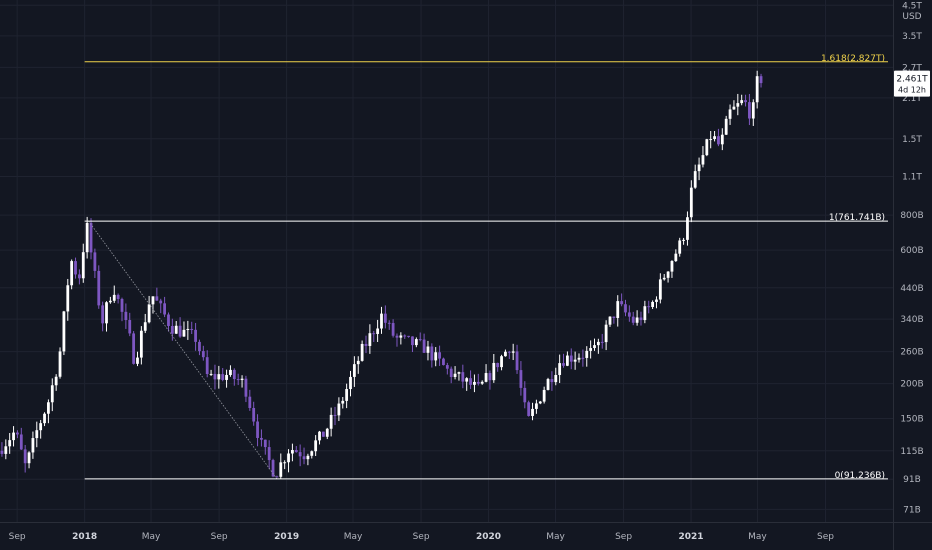 This screenshot has width=932, height=550. Describe the element at coordinates (488, 537) in the screenshot. I see `x-tick-label: 2020` at that location.